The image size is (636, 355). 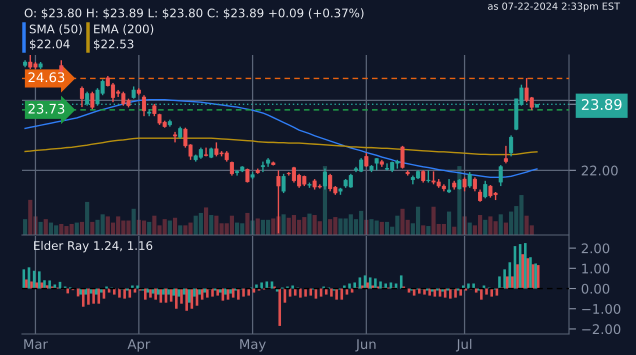 What do you see at coordinates (36, 344) in the screenshot?
I see `x-tick-label: Mar` at bounding box center [36, 344].